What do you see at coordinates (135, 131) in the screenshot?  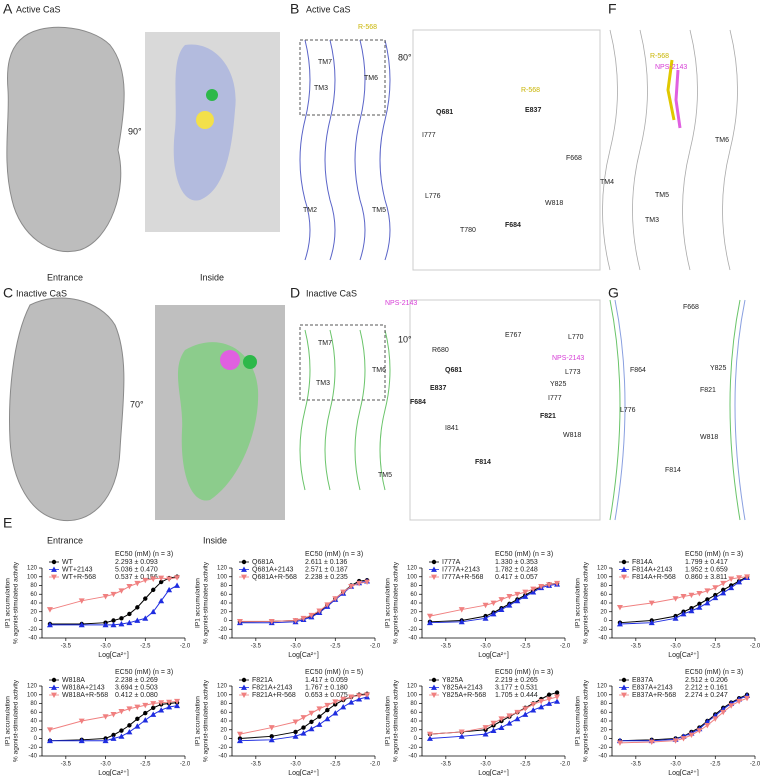 I see `label: 90°` at bounding box center [135, 131].